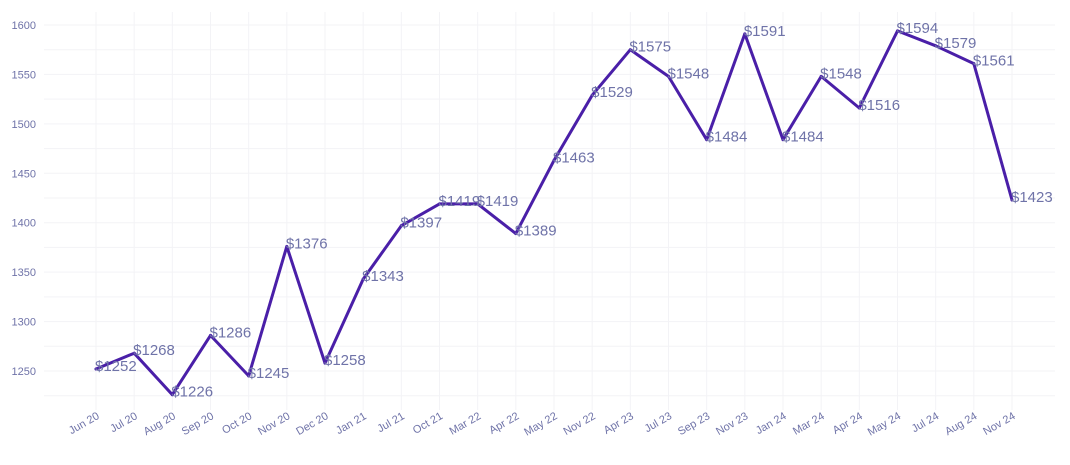 Image resolution: width=1070 pixels, height=465 pixels. What do you see at coordinates (24, 75) in the screenshot?
I see `y-tick-label: 1550` at bounding box center [24, 75].